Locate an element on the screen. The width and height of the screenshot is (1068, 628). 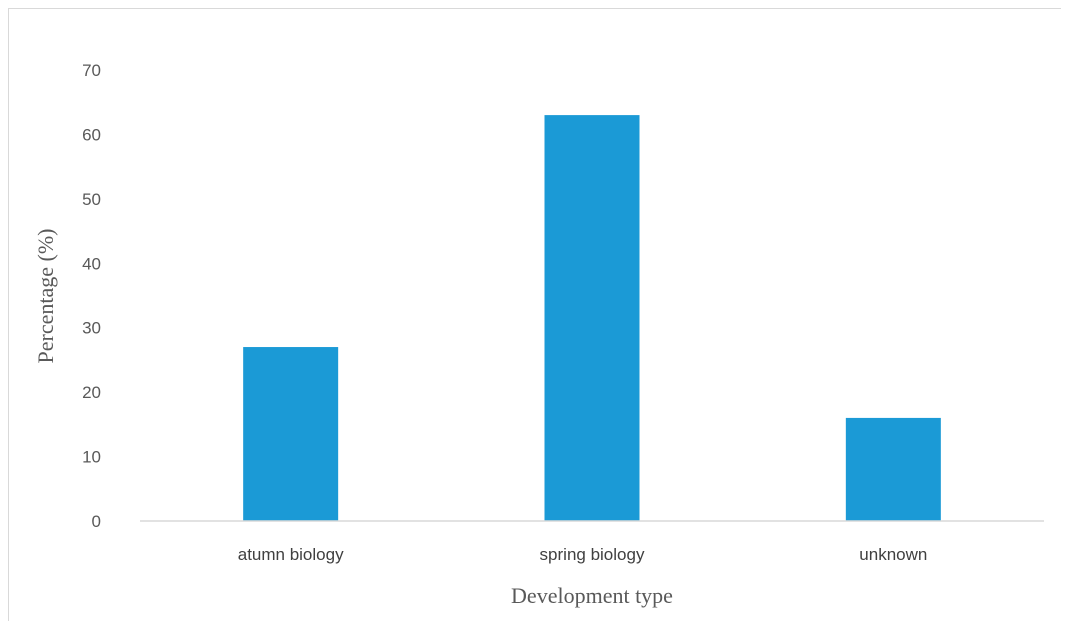
bar-spring-biology is located at coordinates (592, 318).